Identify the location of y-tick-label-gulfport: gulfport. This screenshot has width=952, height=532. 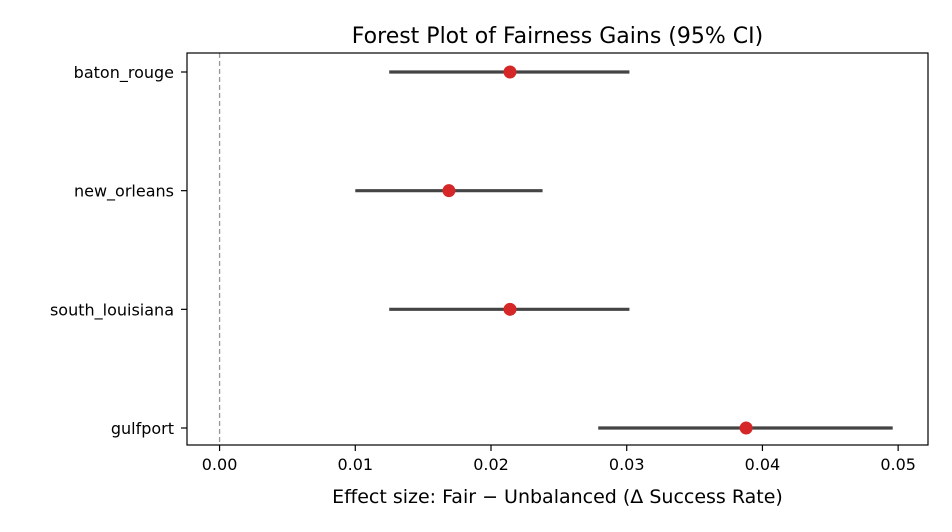
(142, 428).